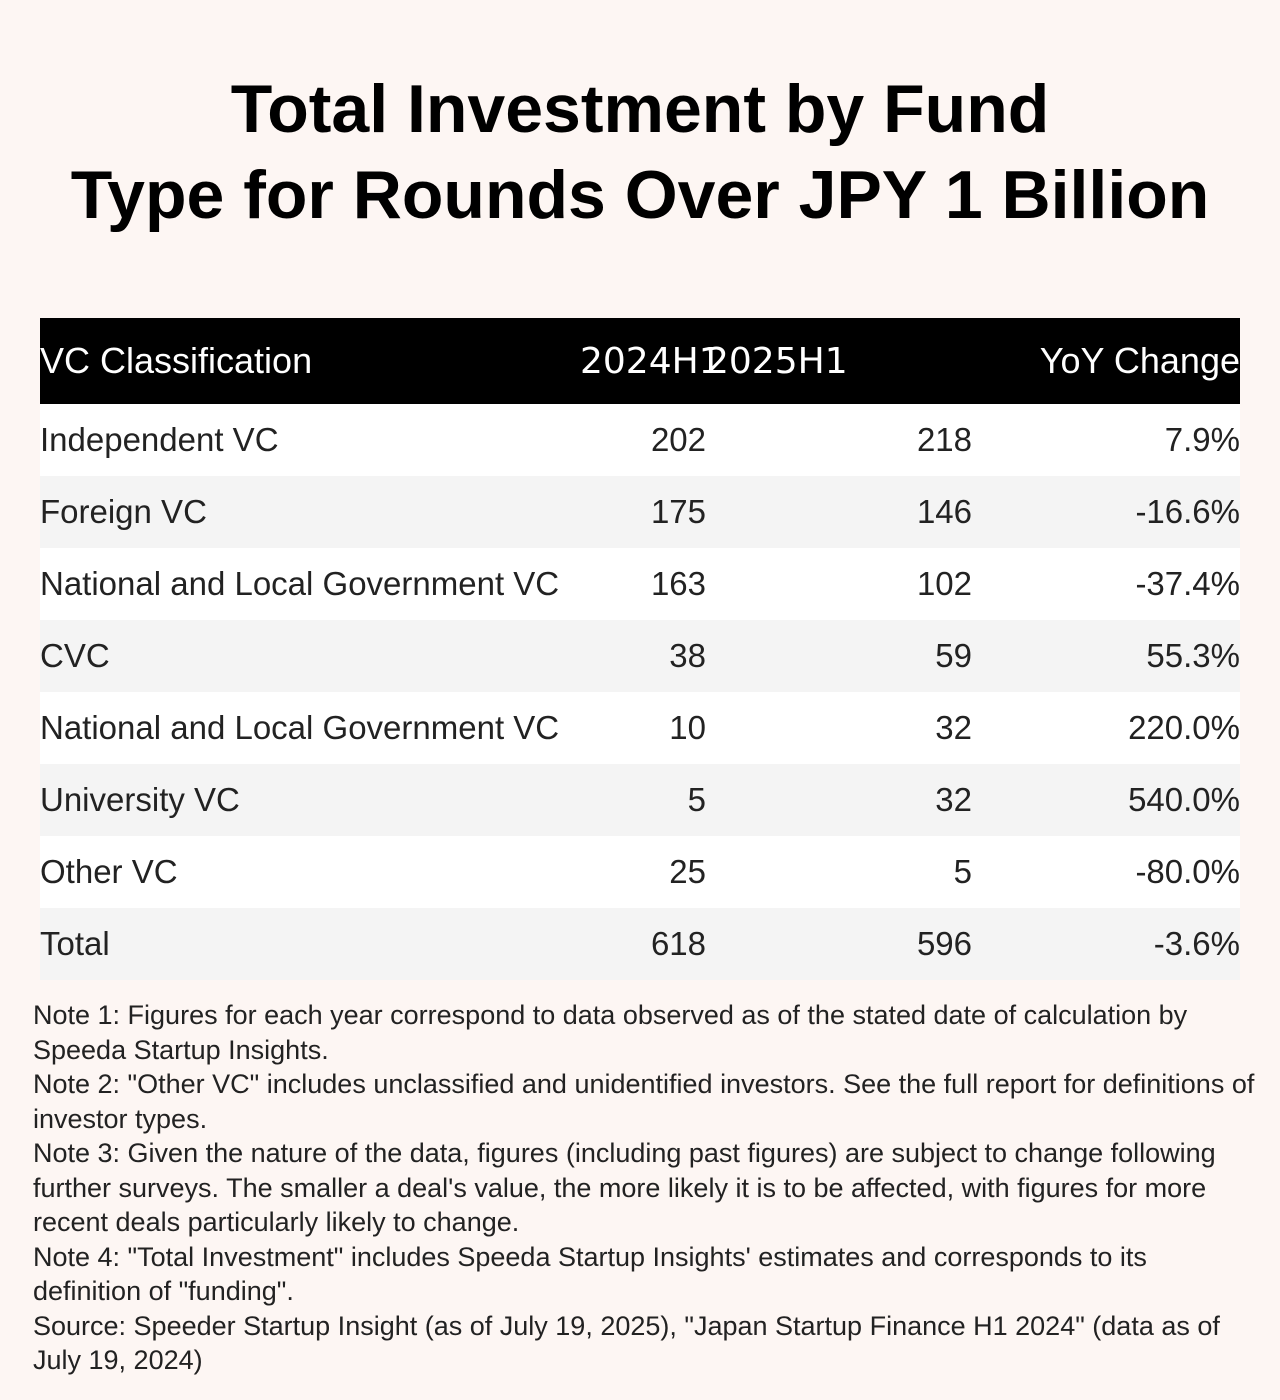 The width and height of the screenshot is (1280, 1400). I want to click on value-2024h1-cell: 5, so click(696, 799).